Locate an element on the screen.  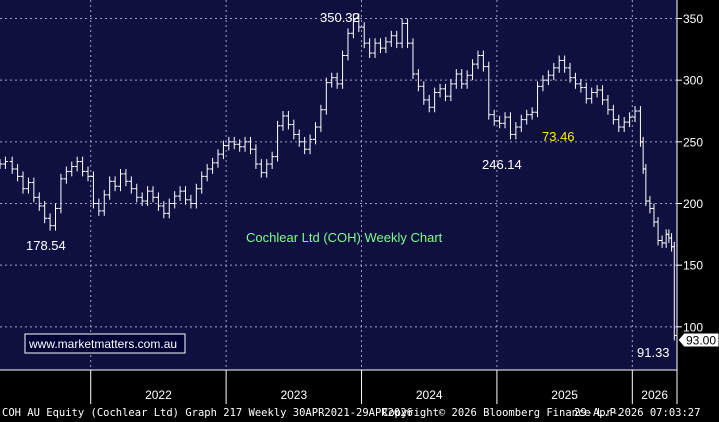
peak-label: 350.32 is located at coordinates (340, 17).